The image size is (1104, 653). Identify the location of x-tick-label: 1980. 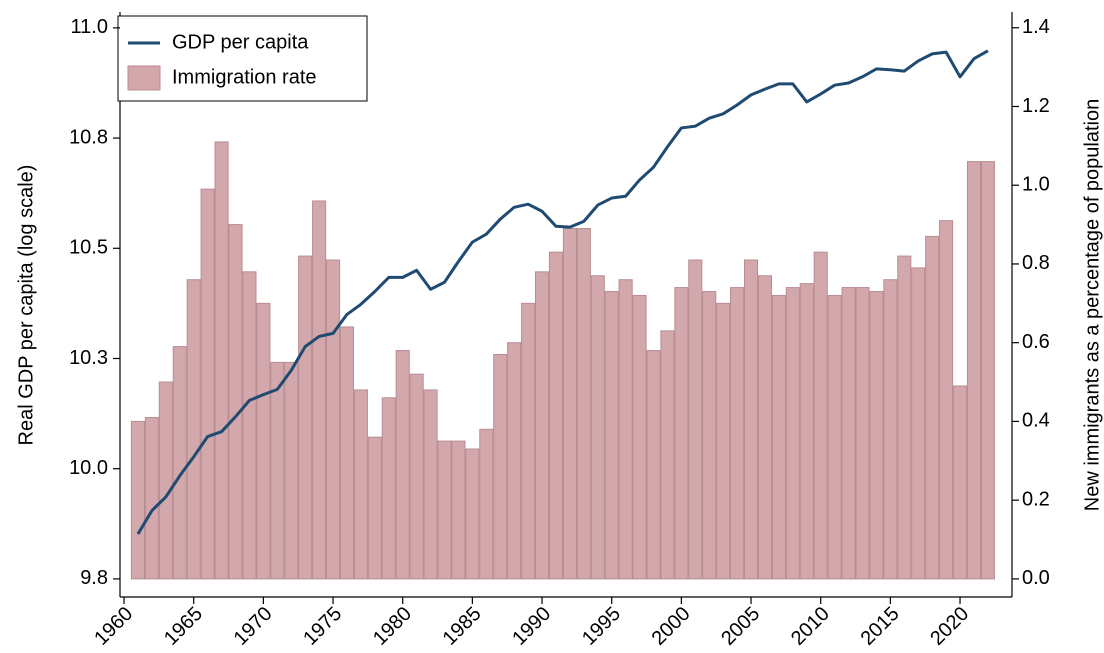
(392, 626).